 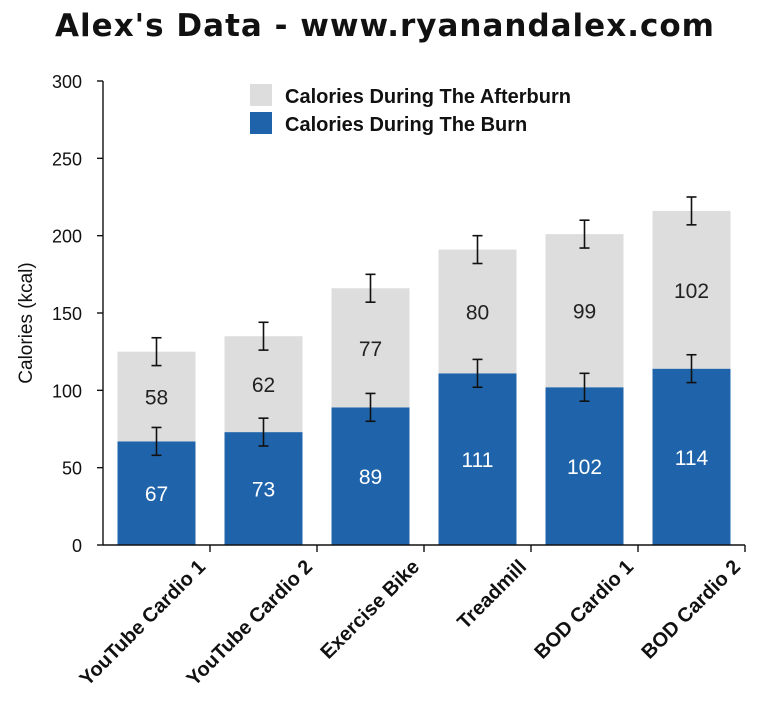 I want to click on x-tick-label: Exercise Bike, so click(x=370, y=610).